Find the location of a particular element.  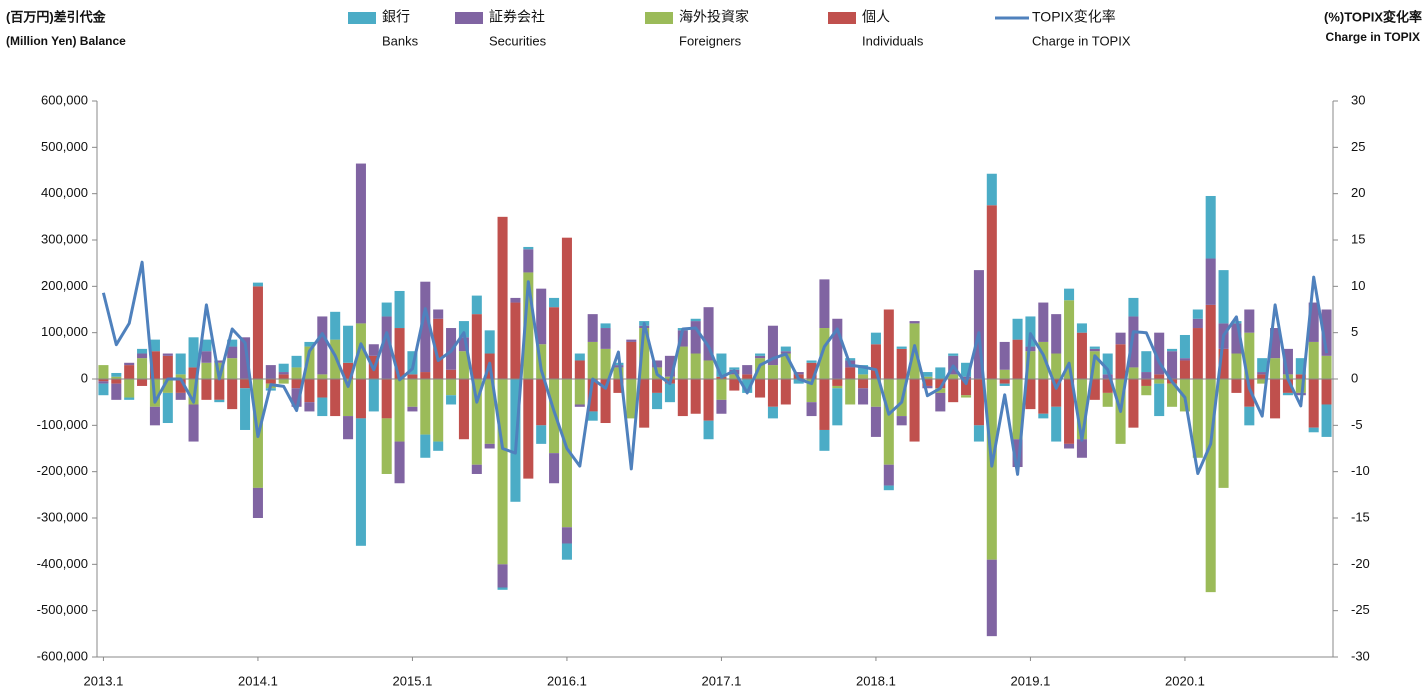

y2-tick-label: 30 is located at coordinates (1358, 99).